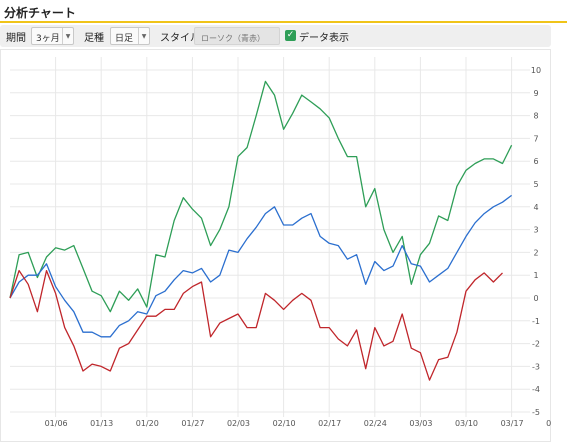 The image size is (567, 444). Describe the element at coordinates (420, 423) in the screenshot. I see `x-tick-label: 03/03` at that location.